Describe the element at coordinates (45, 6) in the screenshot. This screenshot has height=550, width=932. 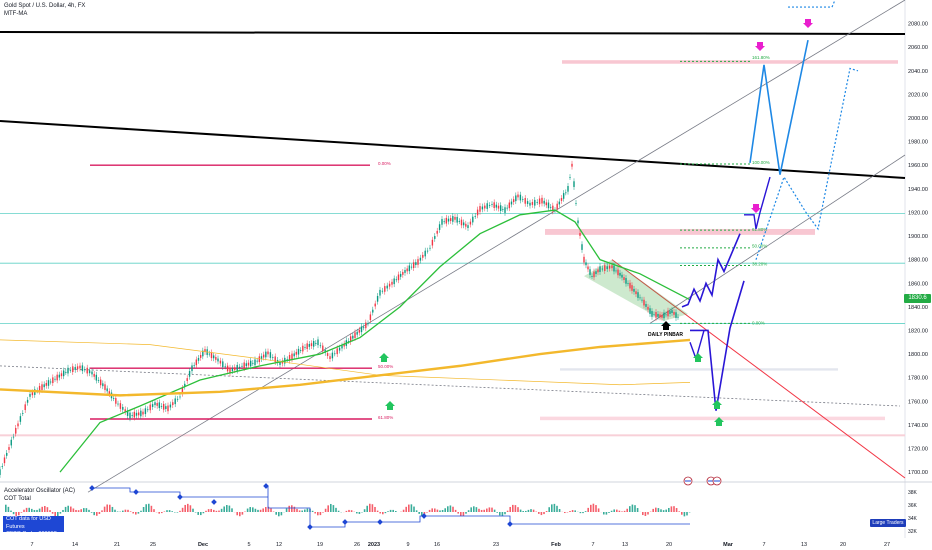
I see `symbol-title: Gold Spot / U.S. Dollar, 4h, FX` at that location.